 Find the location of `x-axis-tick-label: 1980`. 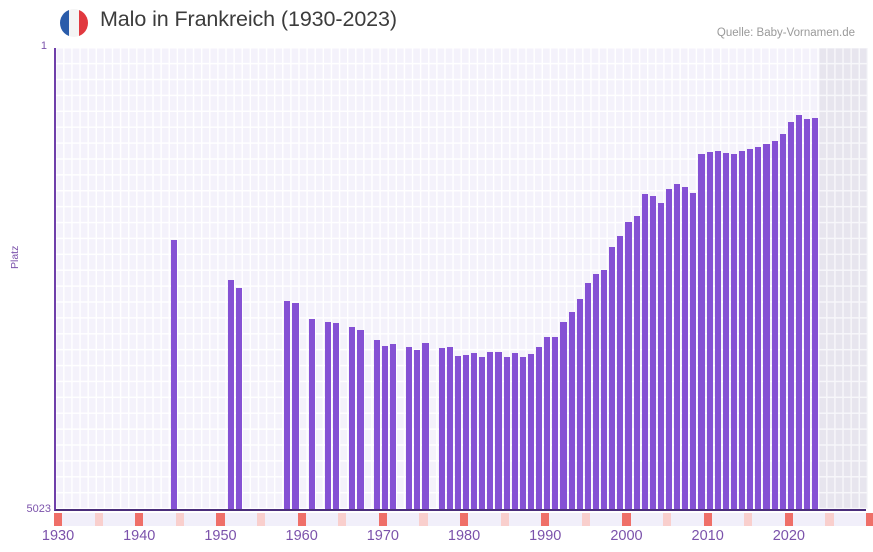

x-axis-tick-label: 1980 is located at coordinates (464, 536).